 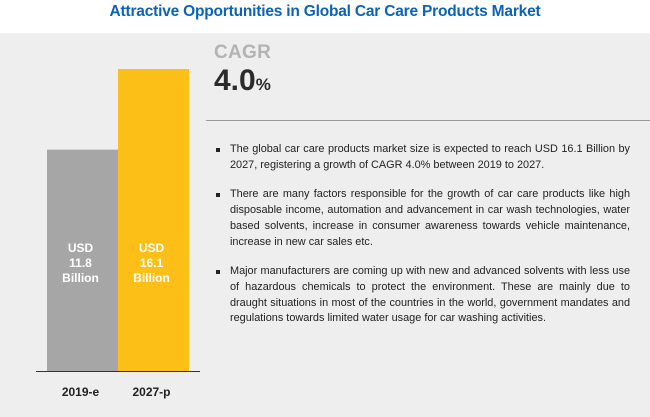 What do you see at coordinates (80, 263) in the screenshot?
I see `bar-data-label: 11.8` at bounding box center [80, 263].